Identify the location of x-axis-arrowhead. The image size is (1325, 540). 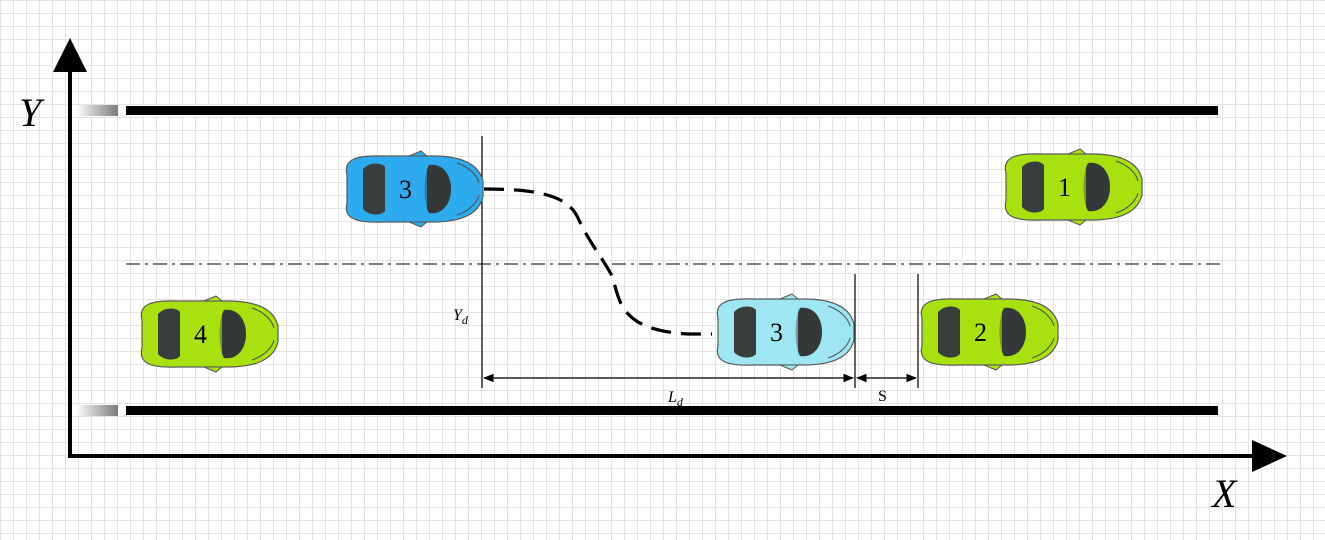
(1269, 456).